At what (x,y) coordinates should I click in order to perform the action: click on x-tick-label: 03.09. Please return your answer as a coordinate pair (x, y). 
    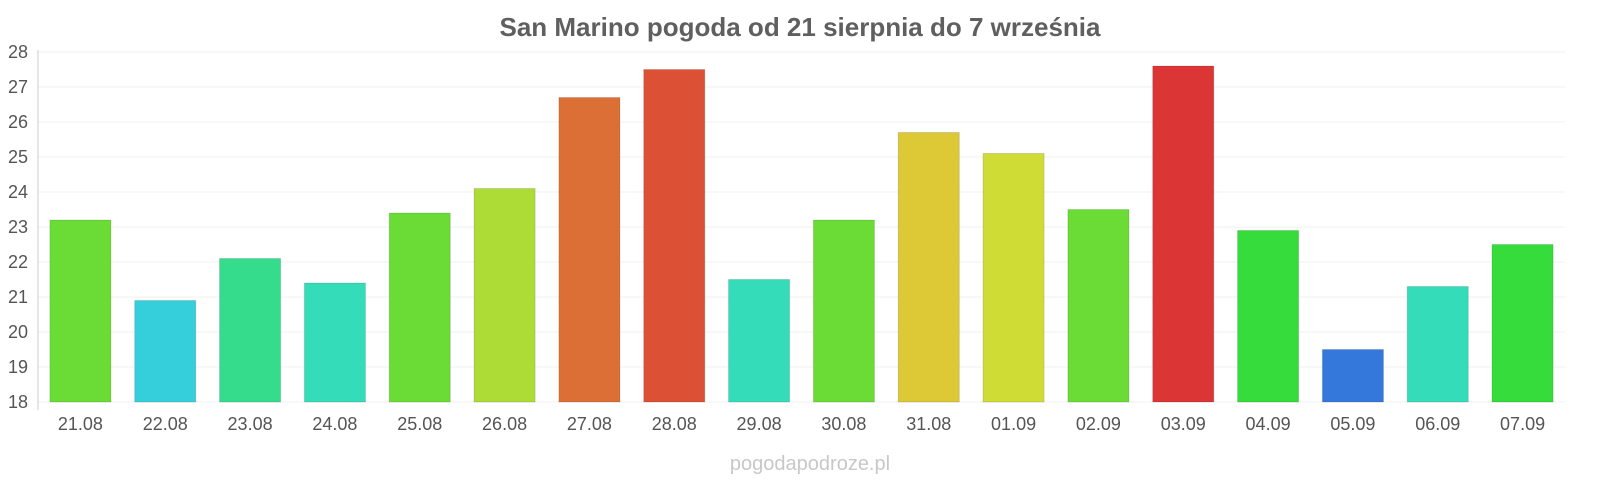
    Looking at the image, I should click on (1183, 424).